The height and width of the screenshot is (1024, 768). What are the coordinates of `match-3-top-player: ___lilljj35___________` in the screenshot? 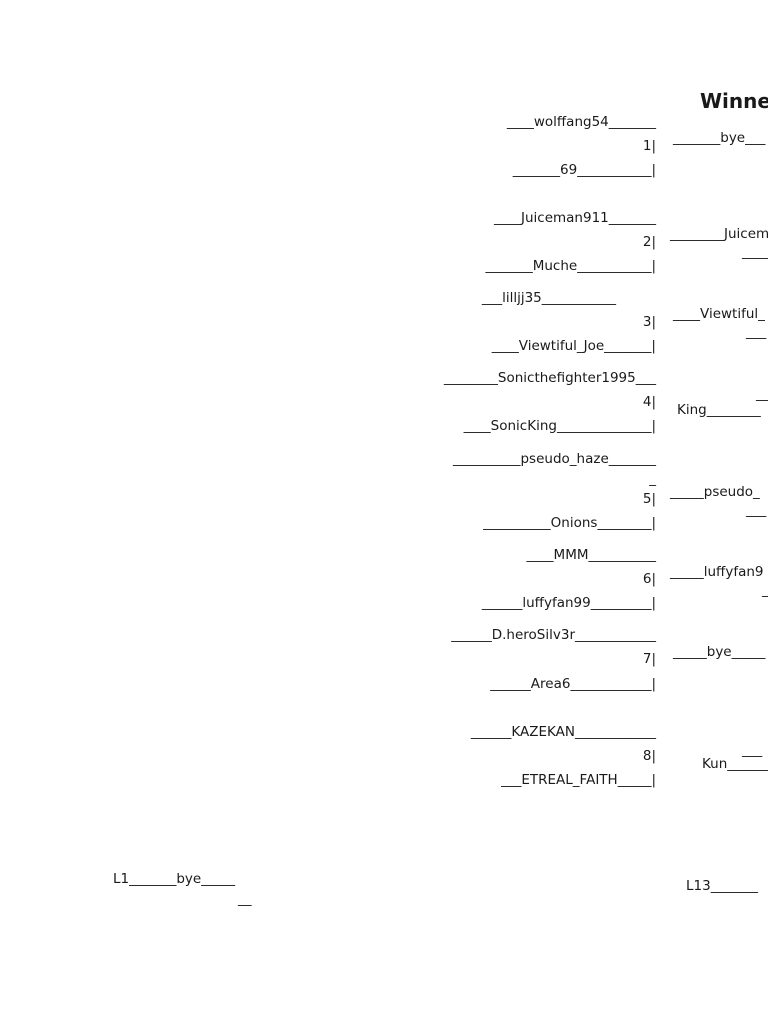 It's located at (548, 298).